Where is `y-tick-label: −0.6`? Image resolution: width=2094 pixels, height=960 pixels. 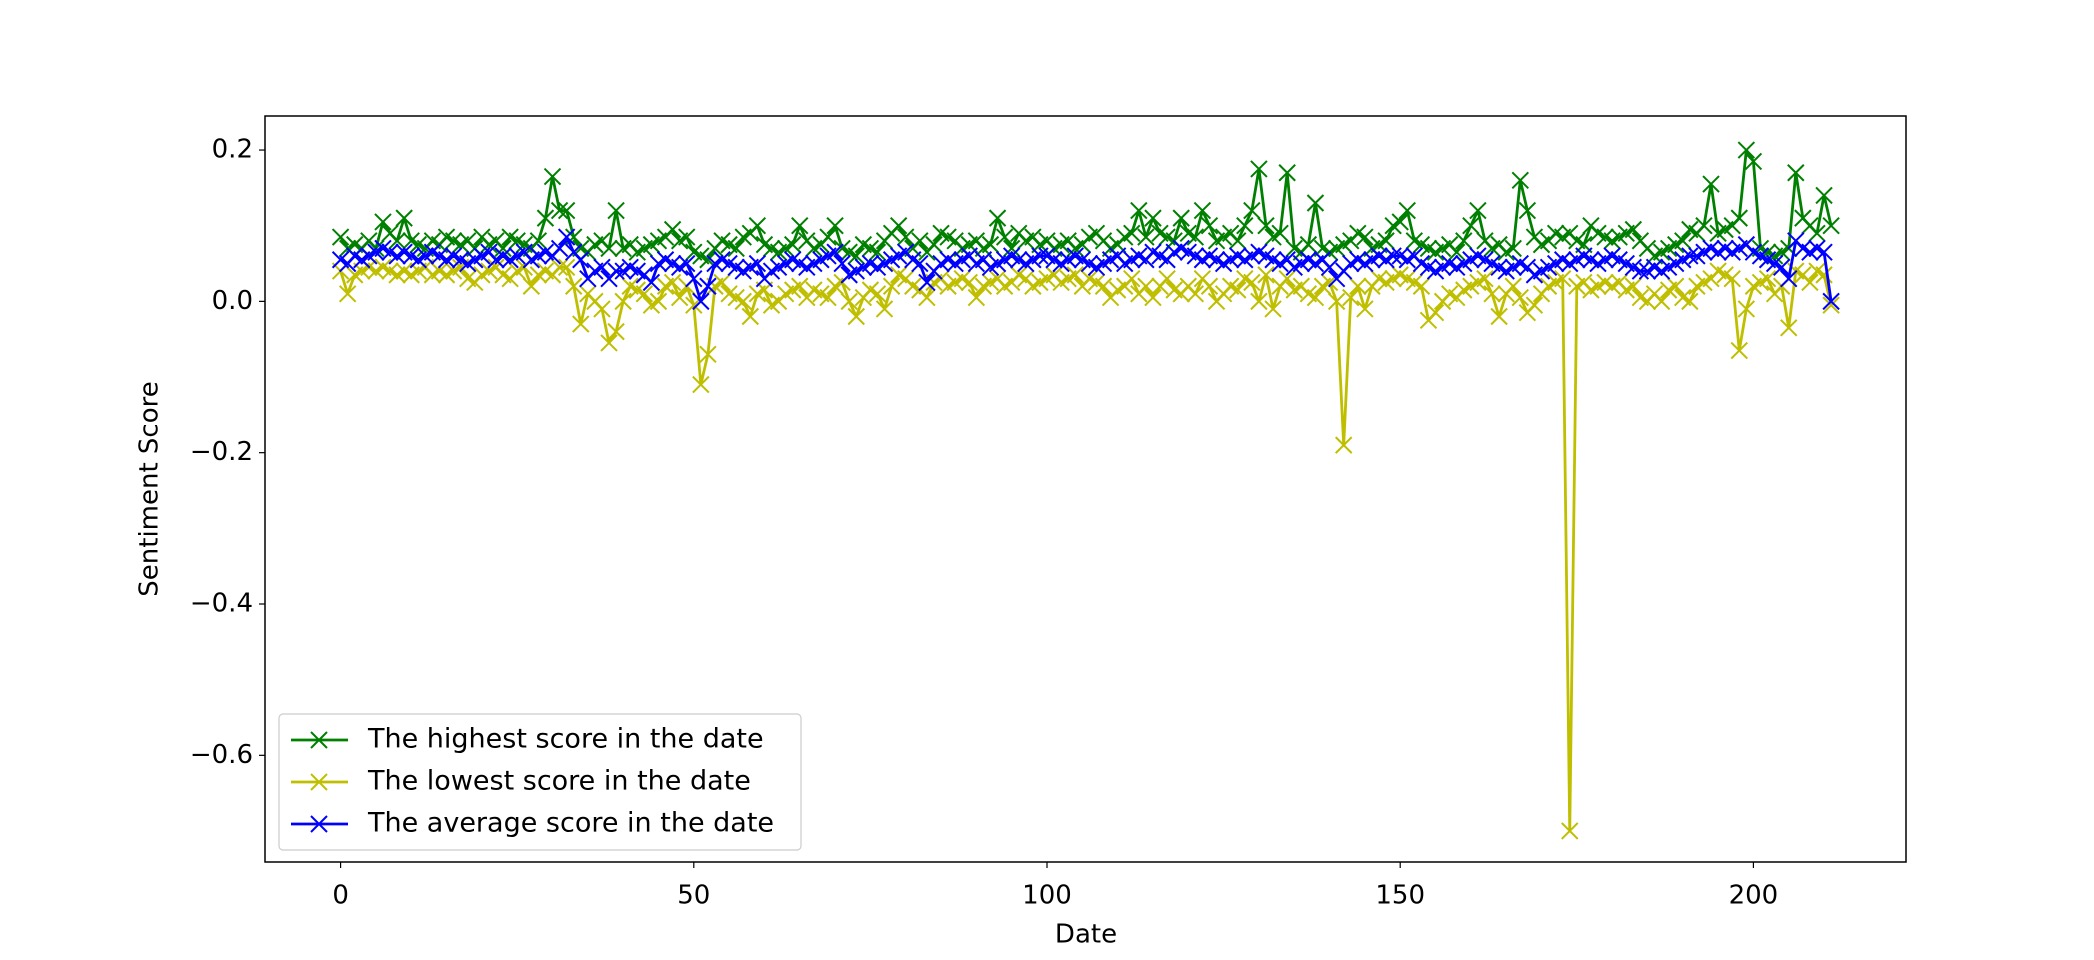
y-tick-label: −0.6 is located at coordinates (221, 755).